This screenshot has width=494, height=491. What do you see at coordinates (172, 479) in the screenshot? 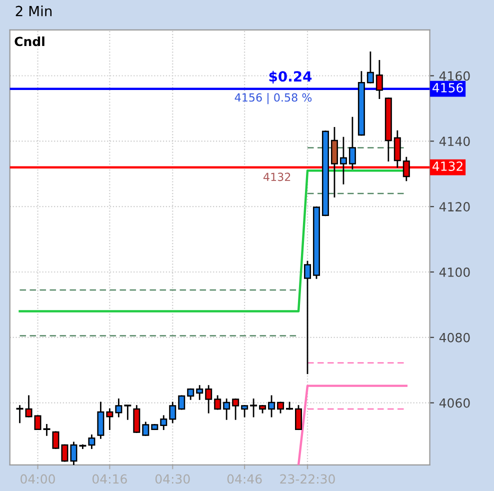
I see `x-tick-label: 04:30` at bounding box center [172, 479].